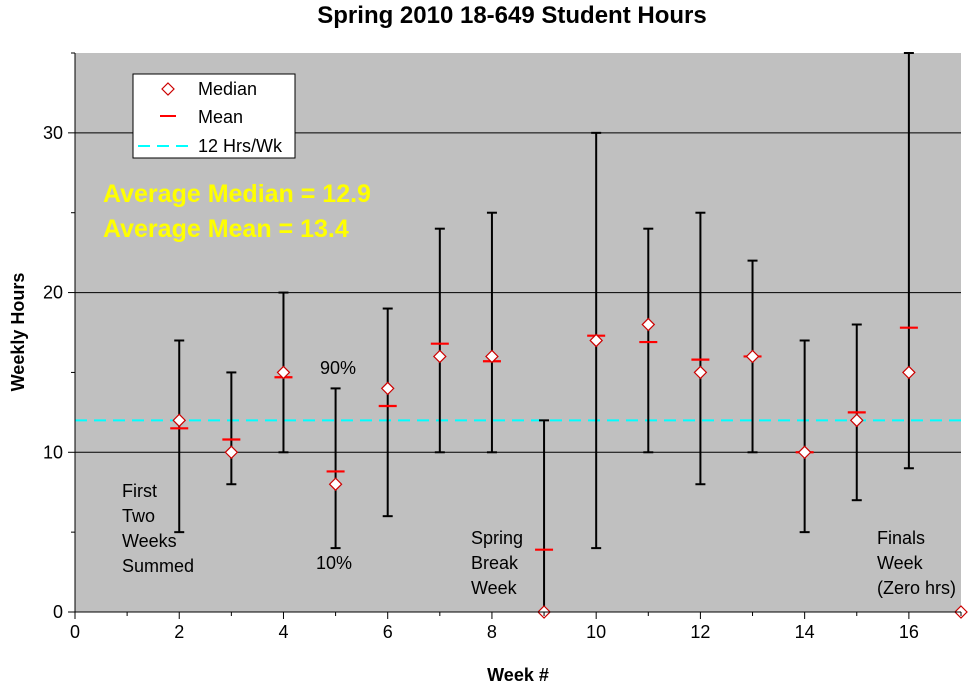 The height and width of the screenshot is (687, 974). I want to click on x-tick-label-2: 2, so click(179, 632).